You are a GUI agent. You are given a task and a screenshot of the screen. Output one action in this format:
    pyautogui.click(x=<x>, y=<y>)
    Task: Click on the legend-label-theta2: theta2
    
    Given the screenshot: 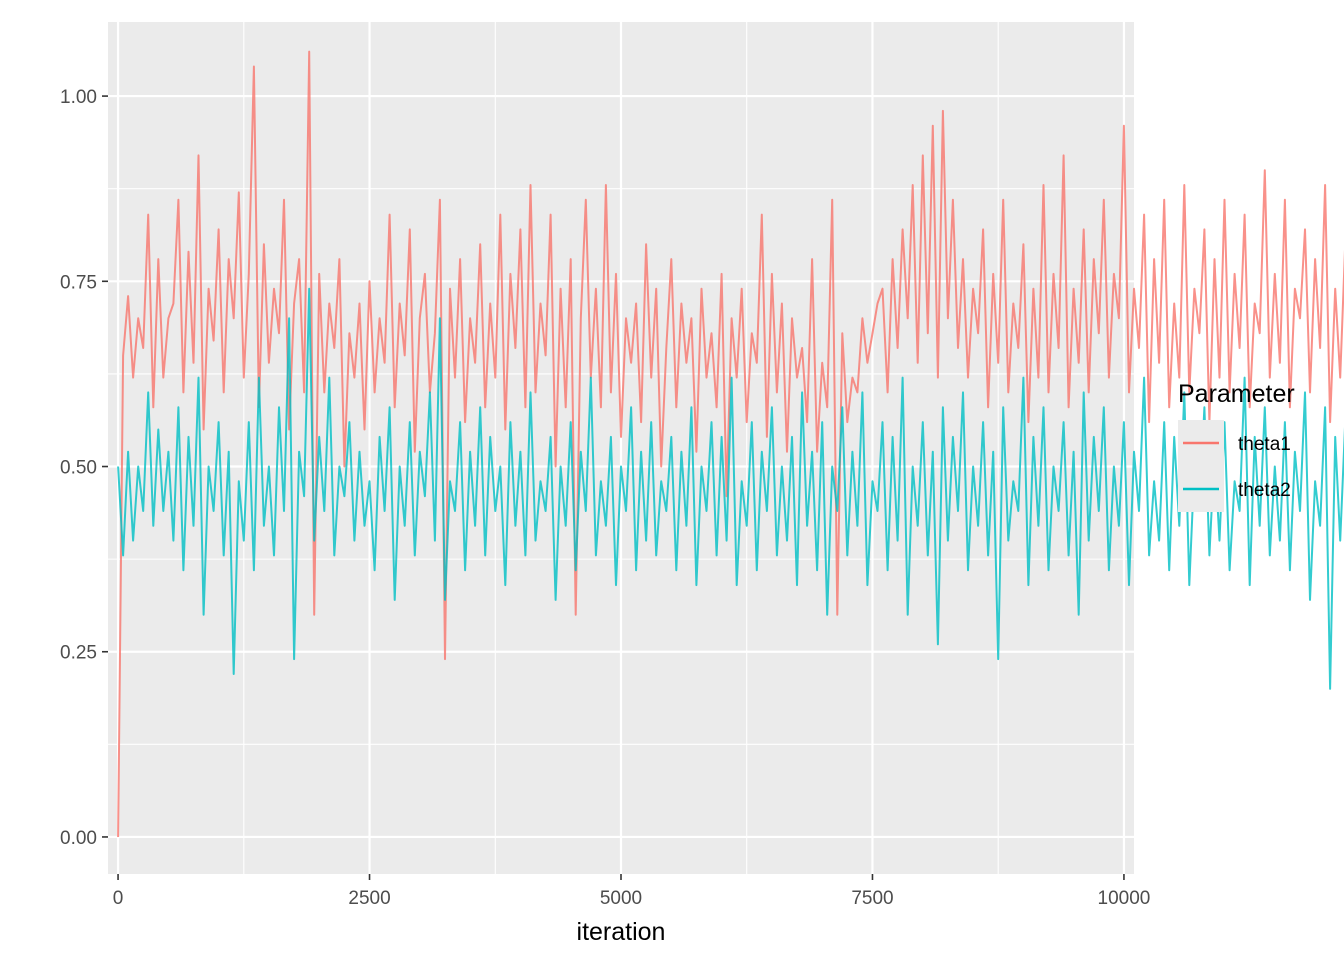 What is the action you would take?
    pyautogui.click(x=1264, y=490)
    